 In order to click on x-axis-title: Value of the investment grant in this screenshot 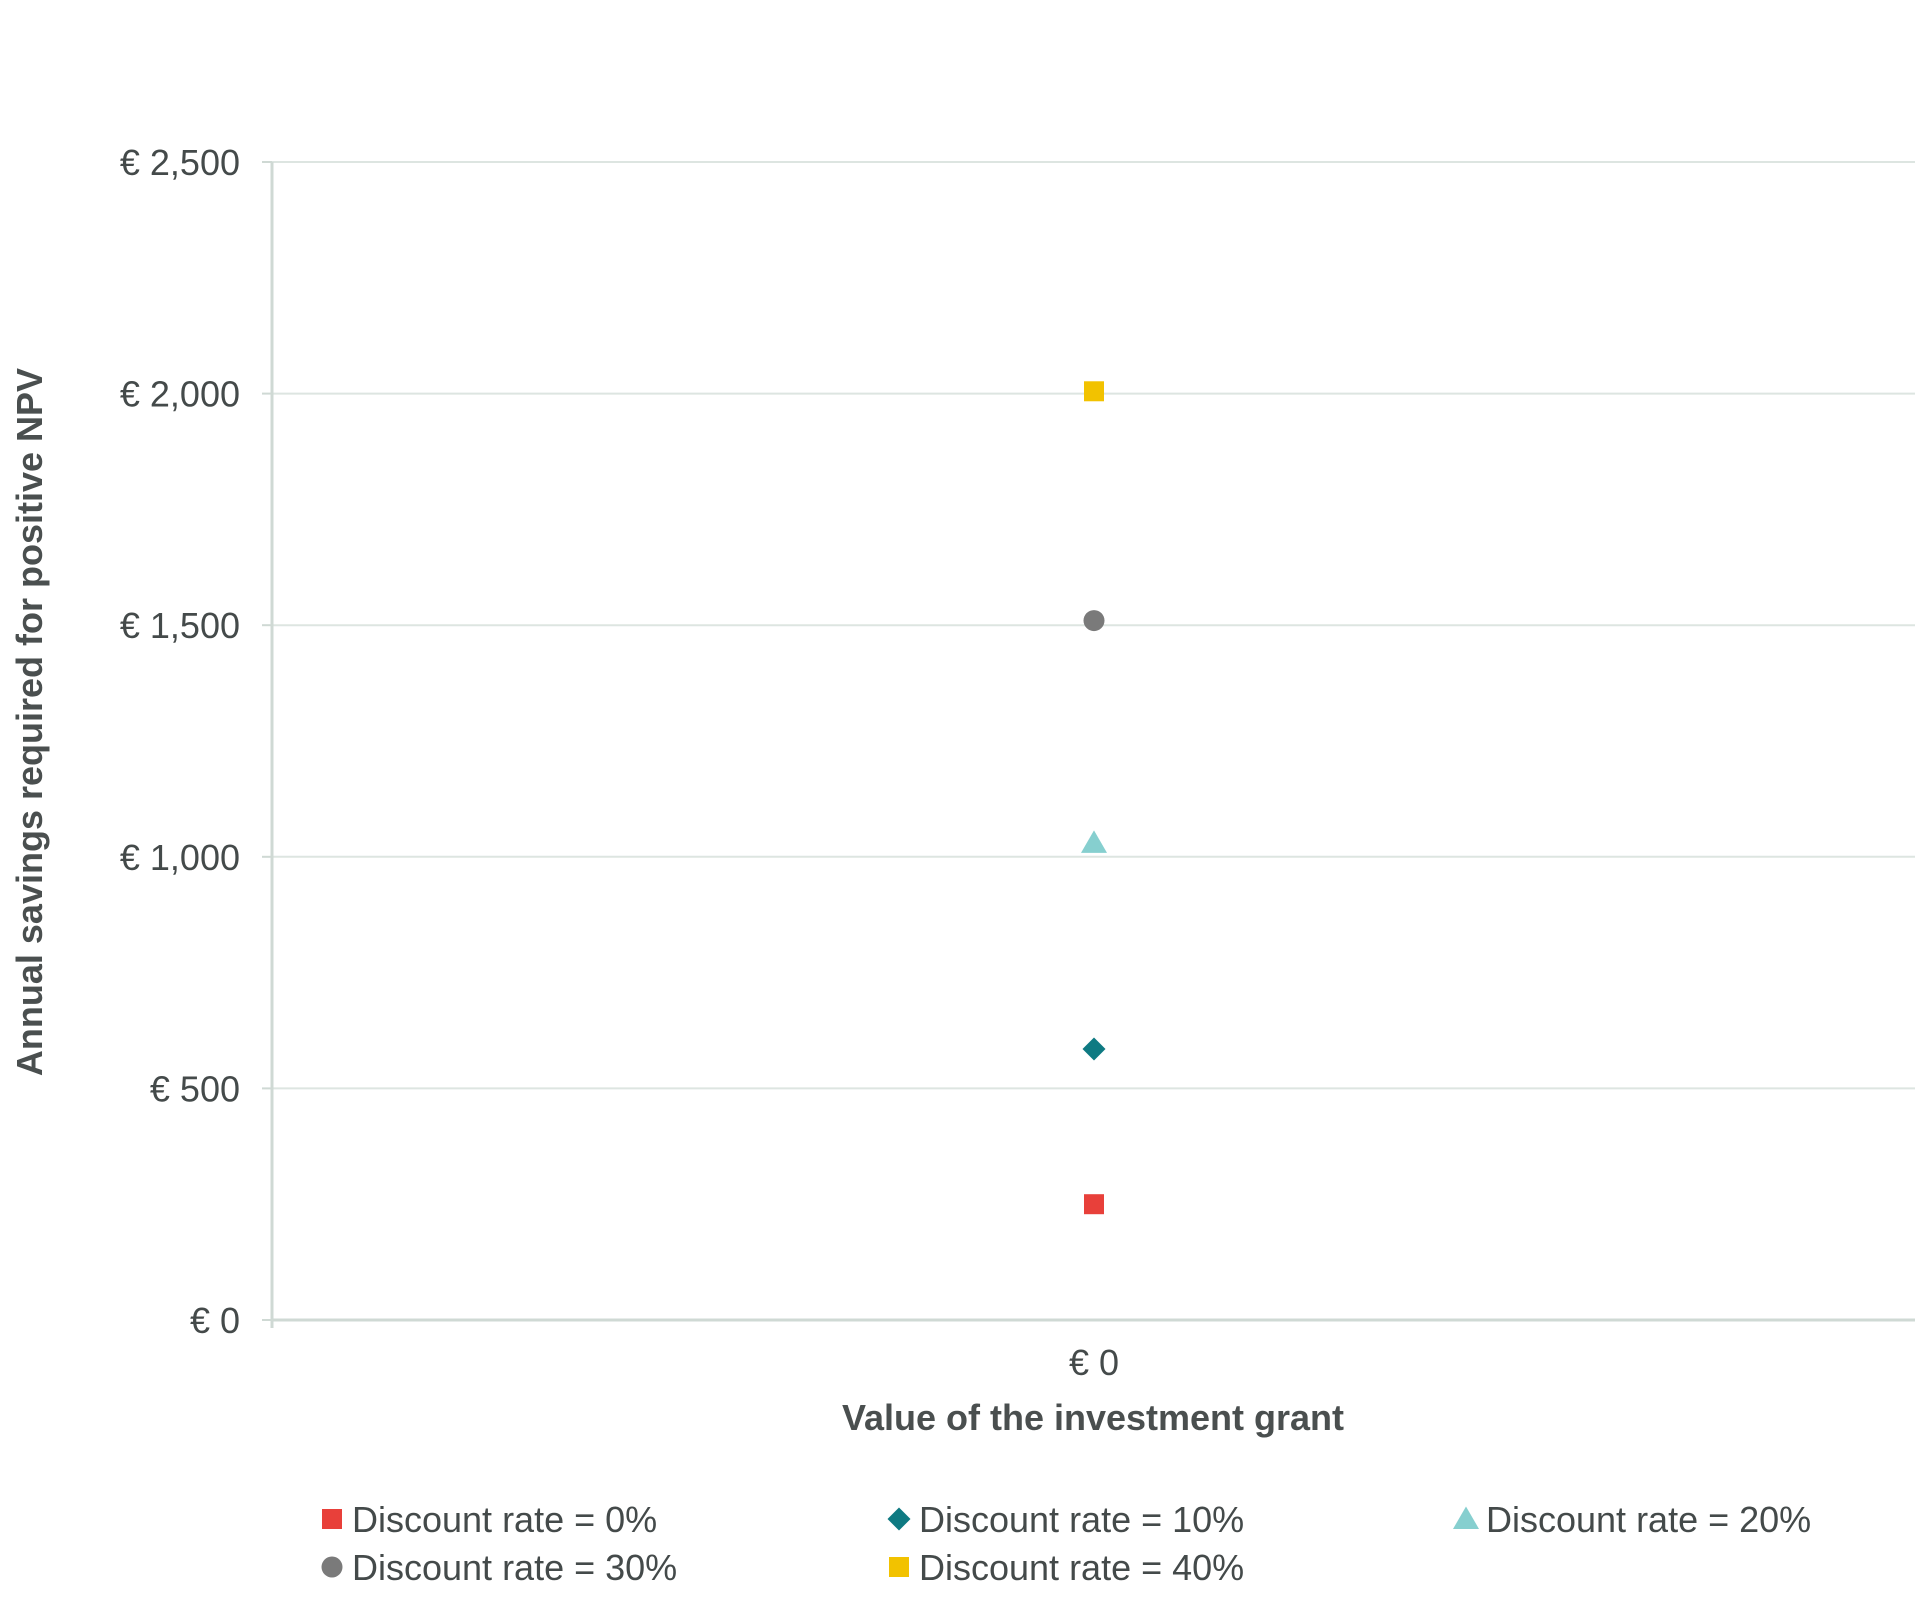, I will do `click(1093, 1417)`.